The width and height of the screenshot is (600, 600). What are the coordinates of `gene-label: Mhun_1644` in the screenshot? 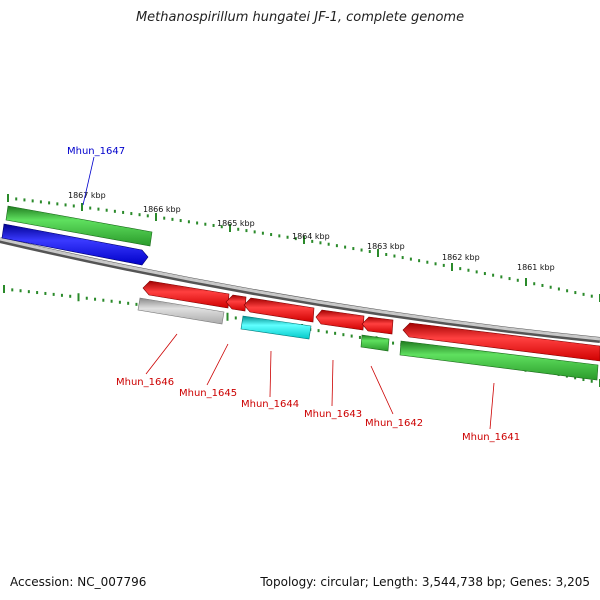 It's located at (270, 404).